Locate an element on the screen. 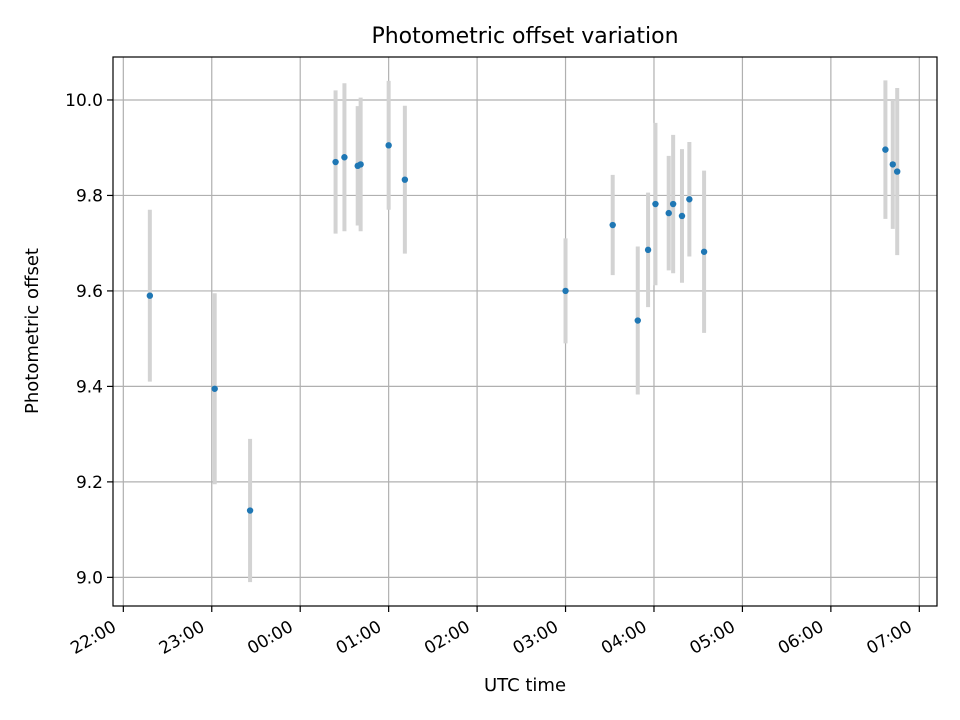 The height and width of the screenshot is (720, 960). chart-title: Photometric offset variation is located at coordinates (524, 36).